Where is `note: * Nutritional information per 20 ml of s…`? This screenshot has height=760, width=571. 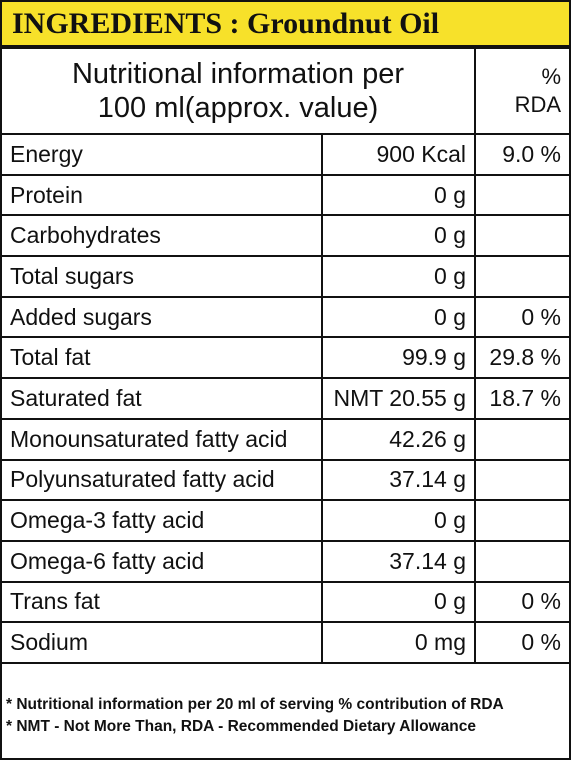 note: * Nutritional information per 20 ml of s… is located at coordinates (255, 704).